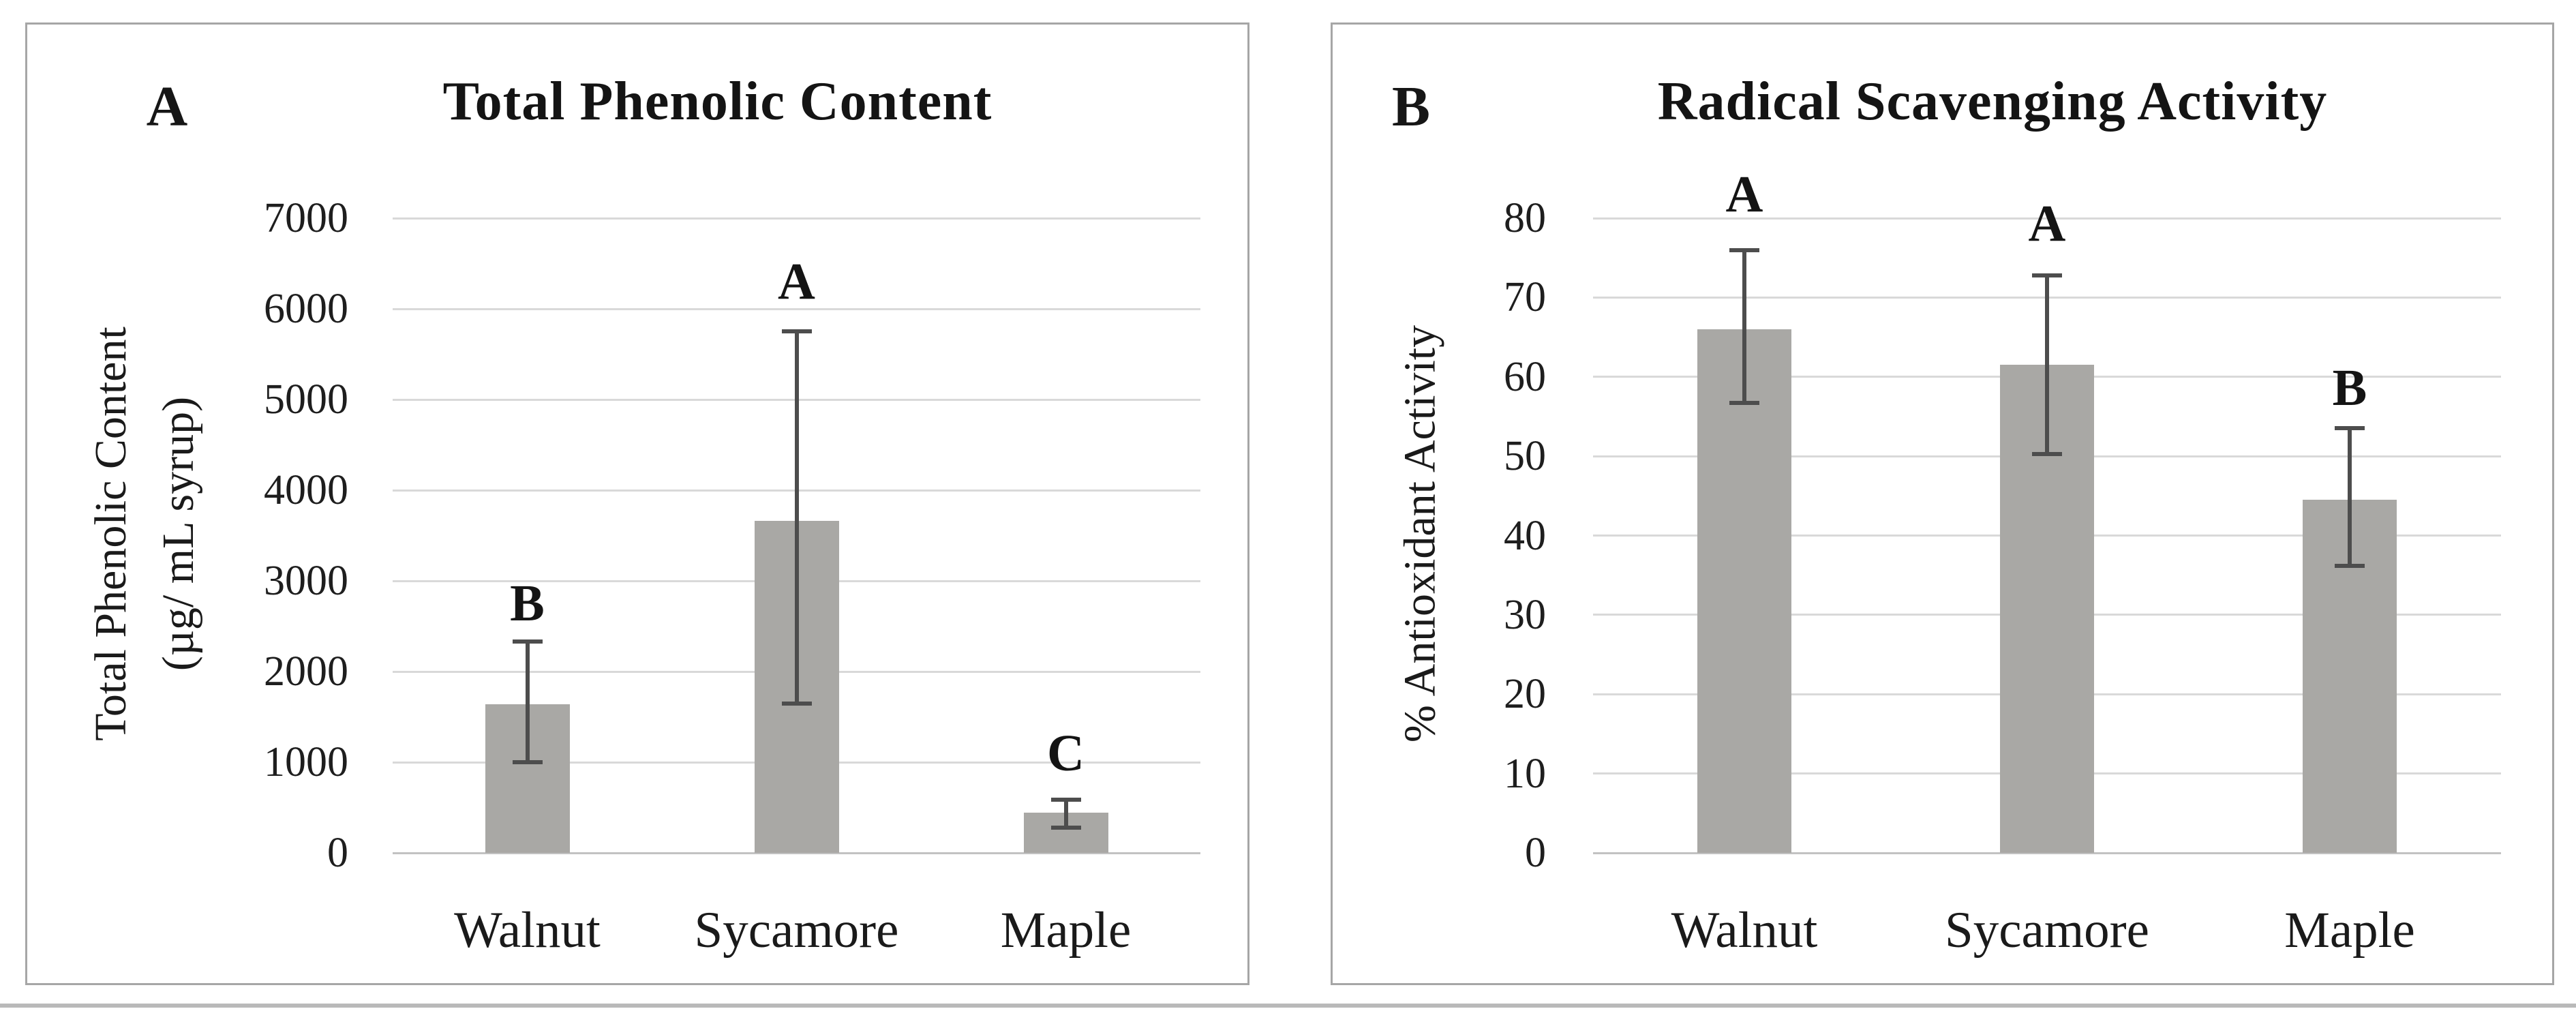 The height and width of the screenshot is (1009, 2576). What do you see at coordinates (1744, 195) in the screenshot?
I see `significance-letter-walnut: A` at bounding box center [1744, 195].